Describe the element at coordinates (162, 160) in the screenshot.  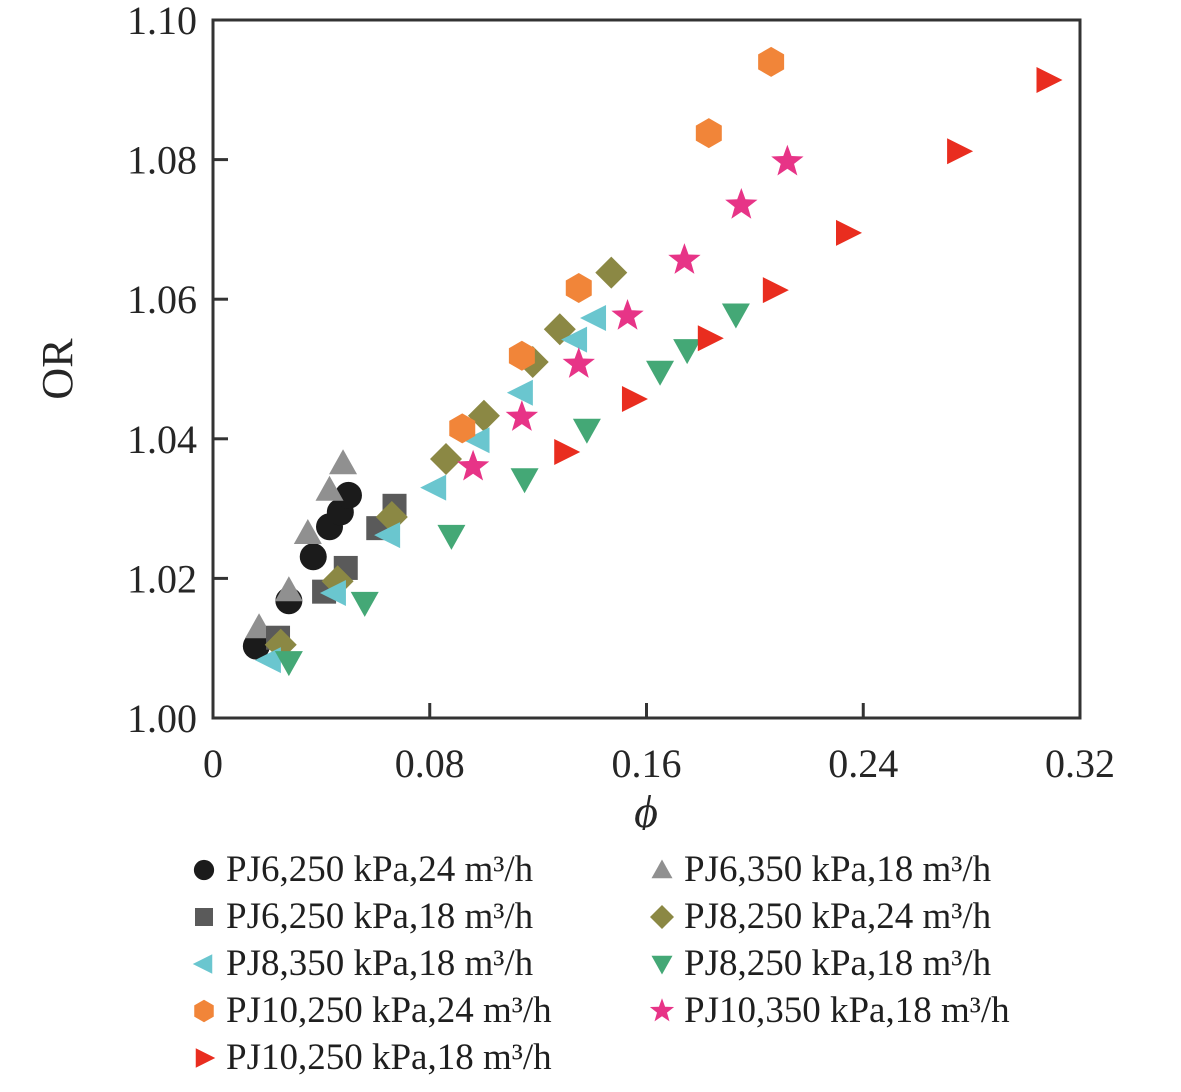
I see `y-tick-label: 1.08` at that location.